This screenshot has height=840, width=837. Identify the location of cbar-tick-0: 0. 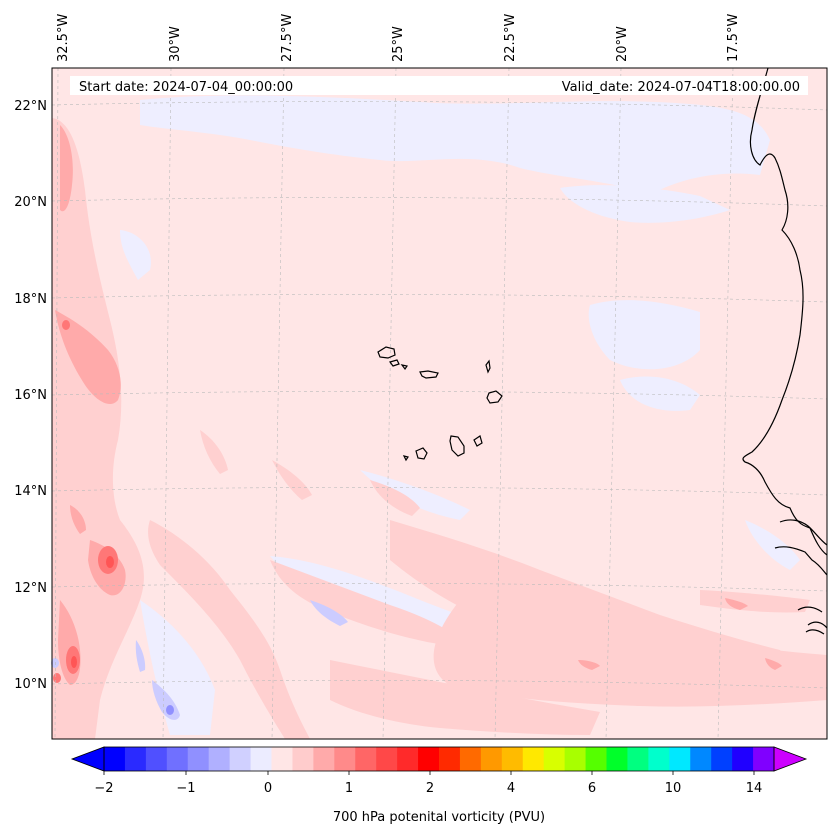
(268, 788).